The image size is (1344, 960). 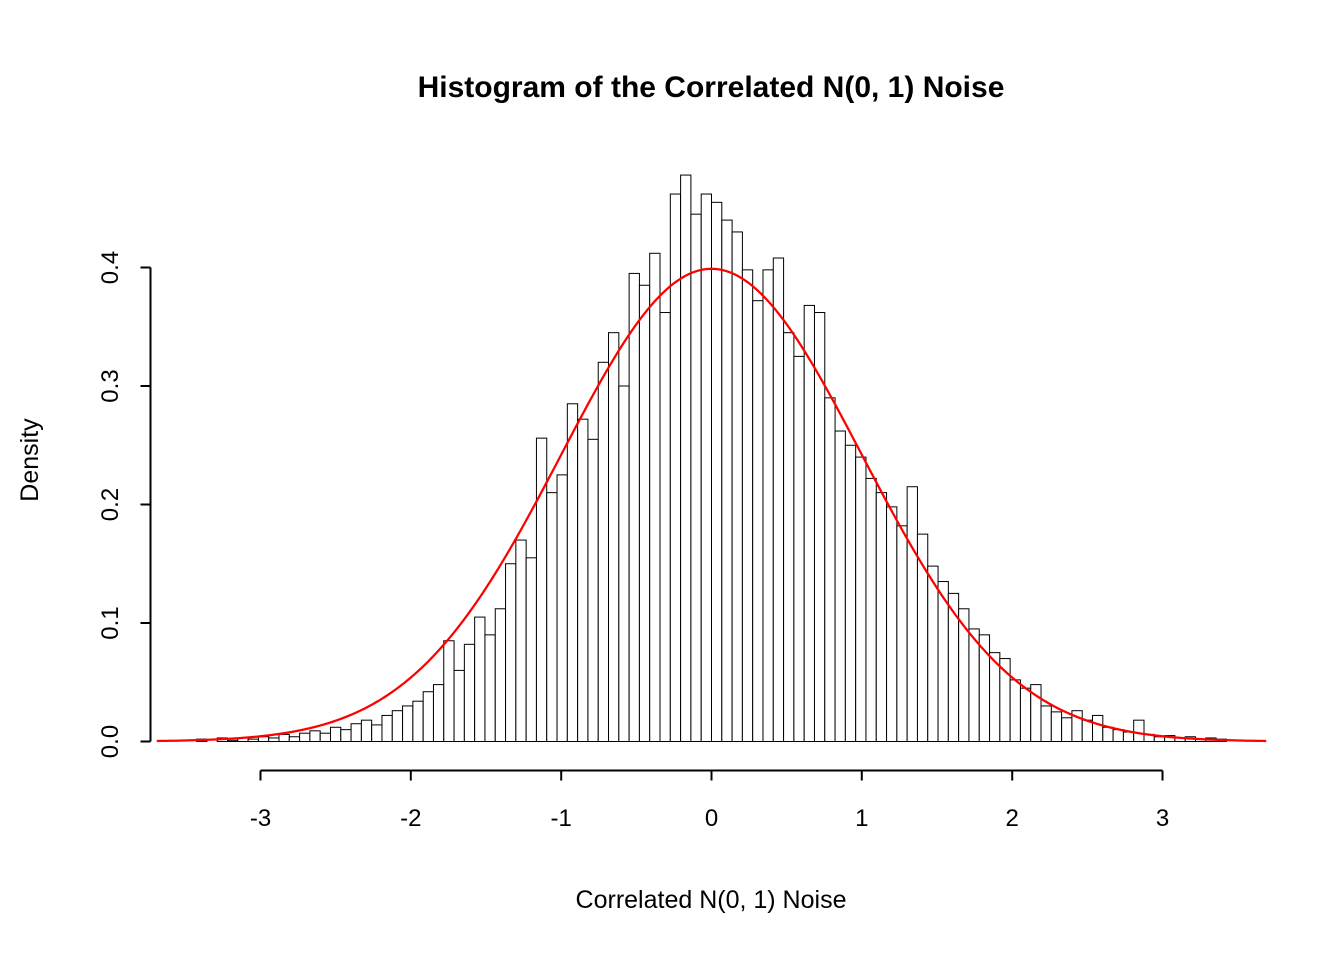 What do you see at coordinates (110, 267) in the screenshot?
I see `y-tick-label: 0.4` at bounding box center [110, 267].